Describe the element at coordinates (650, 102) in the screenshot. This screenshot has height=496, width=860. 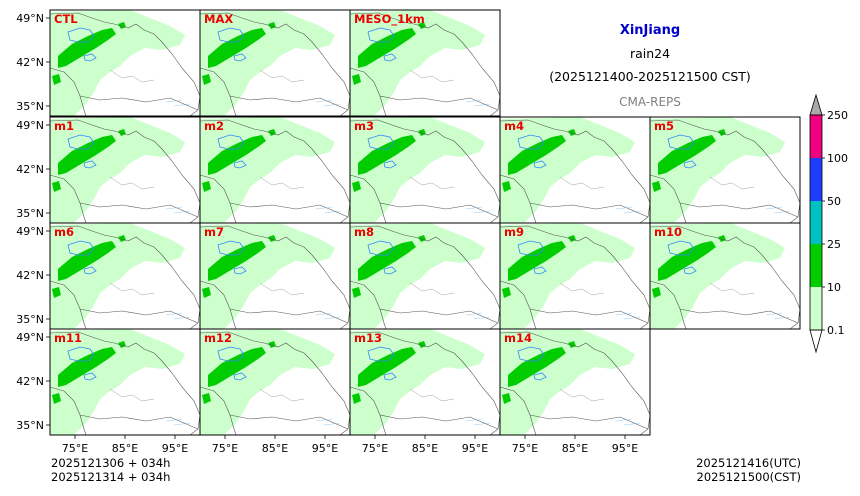
I see `title-model: CMA-REPS` at that location.